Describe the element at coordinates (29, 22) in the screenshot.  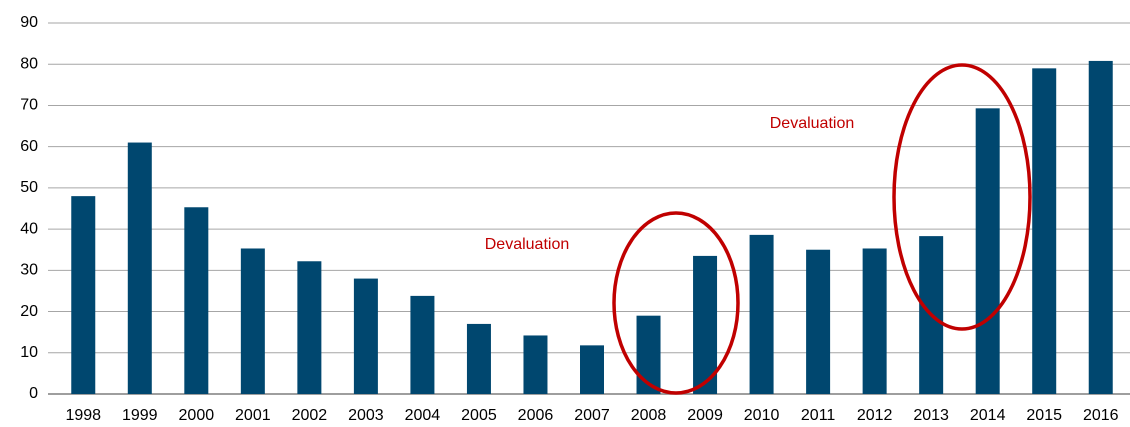
I see `y-tick-label: 90` at that location.